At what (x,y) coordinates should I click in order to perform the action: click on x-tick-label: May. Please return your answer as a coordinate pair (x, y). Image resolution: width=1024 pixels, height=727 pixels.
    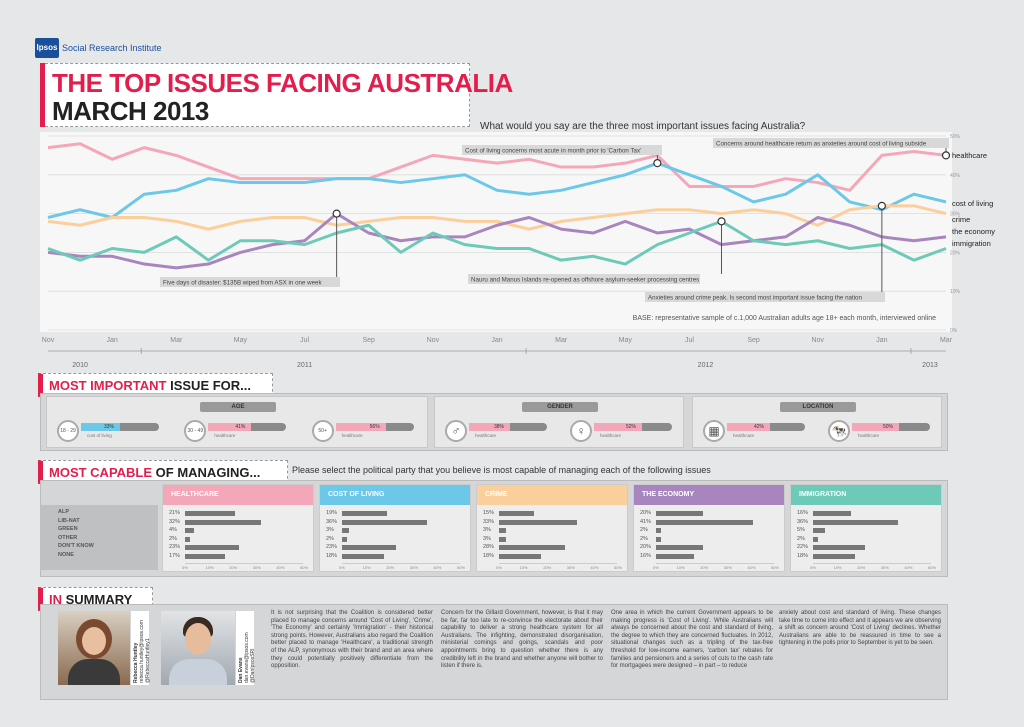
    Looking at the image, I should click on (626, 340).